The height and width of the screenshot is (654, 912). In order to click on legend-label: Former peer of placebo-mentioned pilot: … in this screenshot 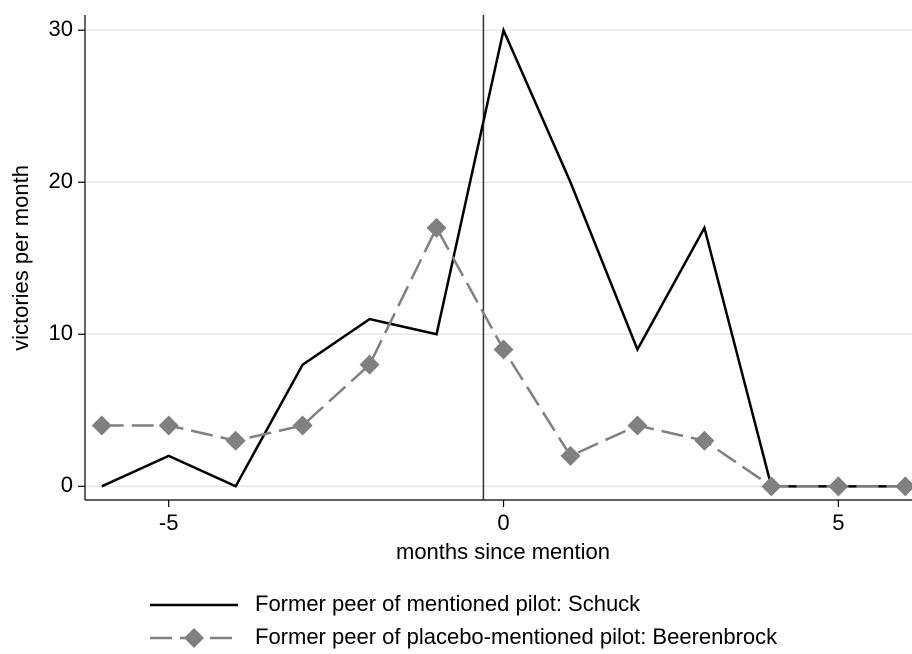, I will do `click(516, 636)`.